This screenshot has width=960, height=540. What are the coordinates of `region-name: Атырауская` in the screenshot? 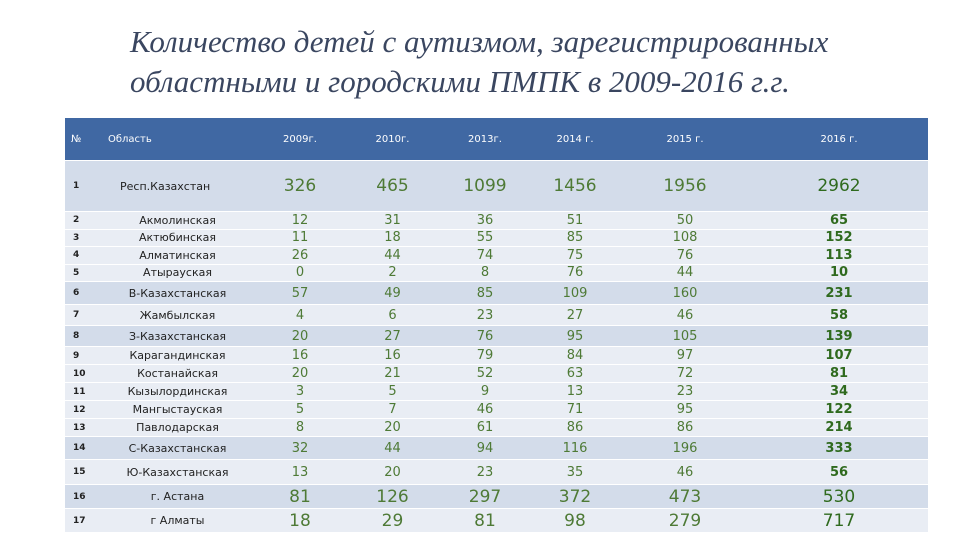 It's located at (177, 273).